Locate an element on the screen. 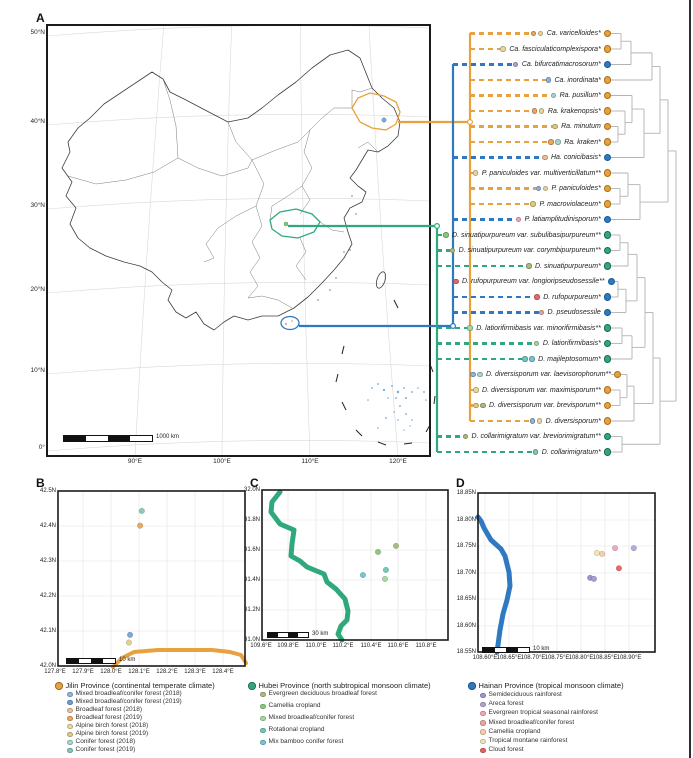 The height and width of the screenshot is (758, 693). taxon-label: D. diversisporum var. laevisorophorum** is located at coordinates (549, 374).